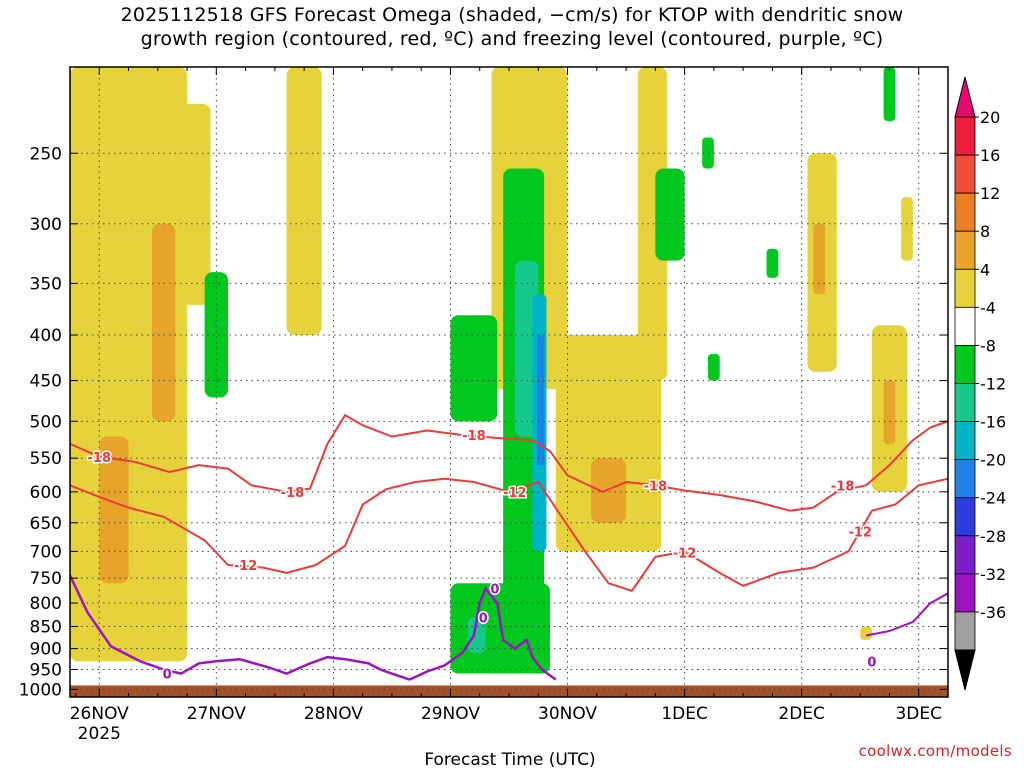  What do you see at coordinates (993, 460) in the screenshot?
I see `colorbar-label-9: -20` at bounding box center [993, 460].